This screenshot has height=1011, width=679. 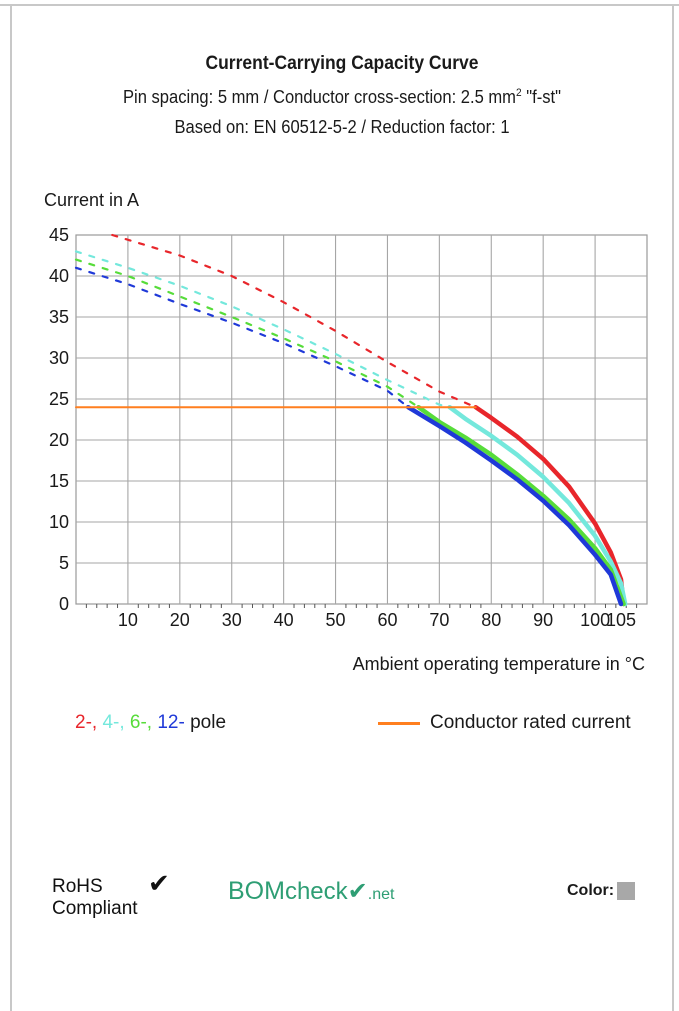 What do you see at coordinates (595, 620) in the screenshot?
I see `x-tick-label: 100` at bounding box center [595, 620].